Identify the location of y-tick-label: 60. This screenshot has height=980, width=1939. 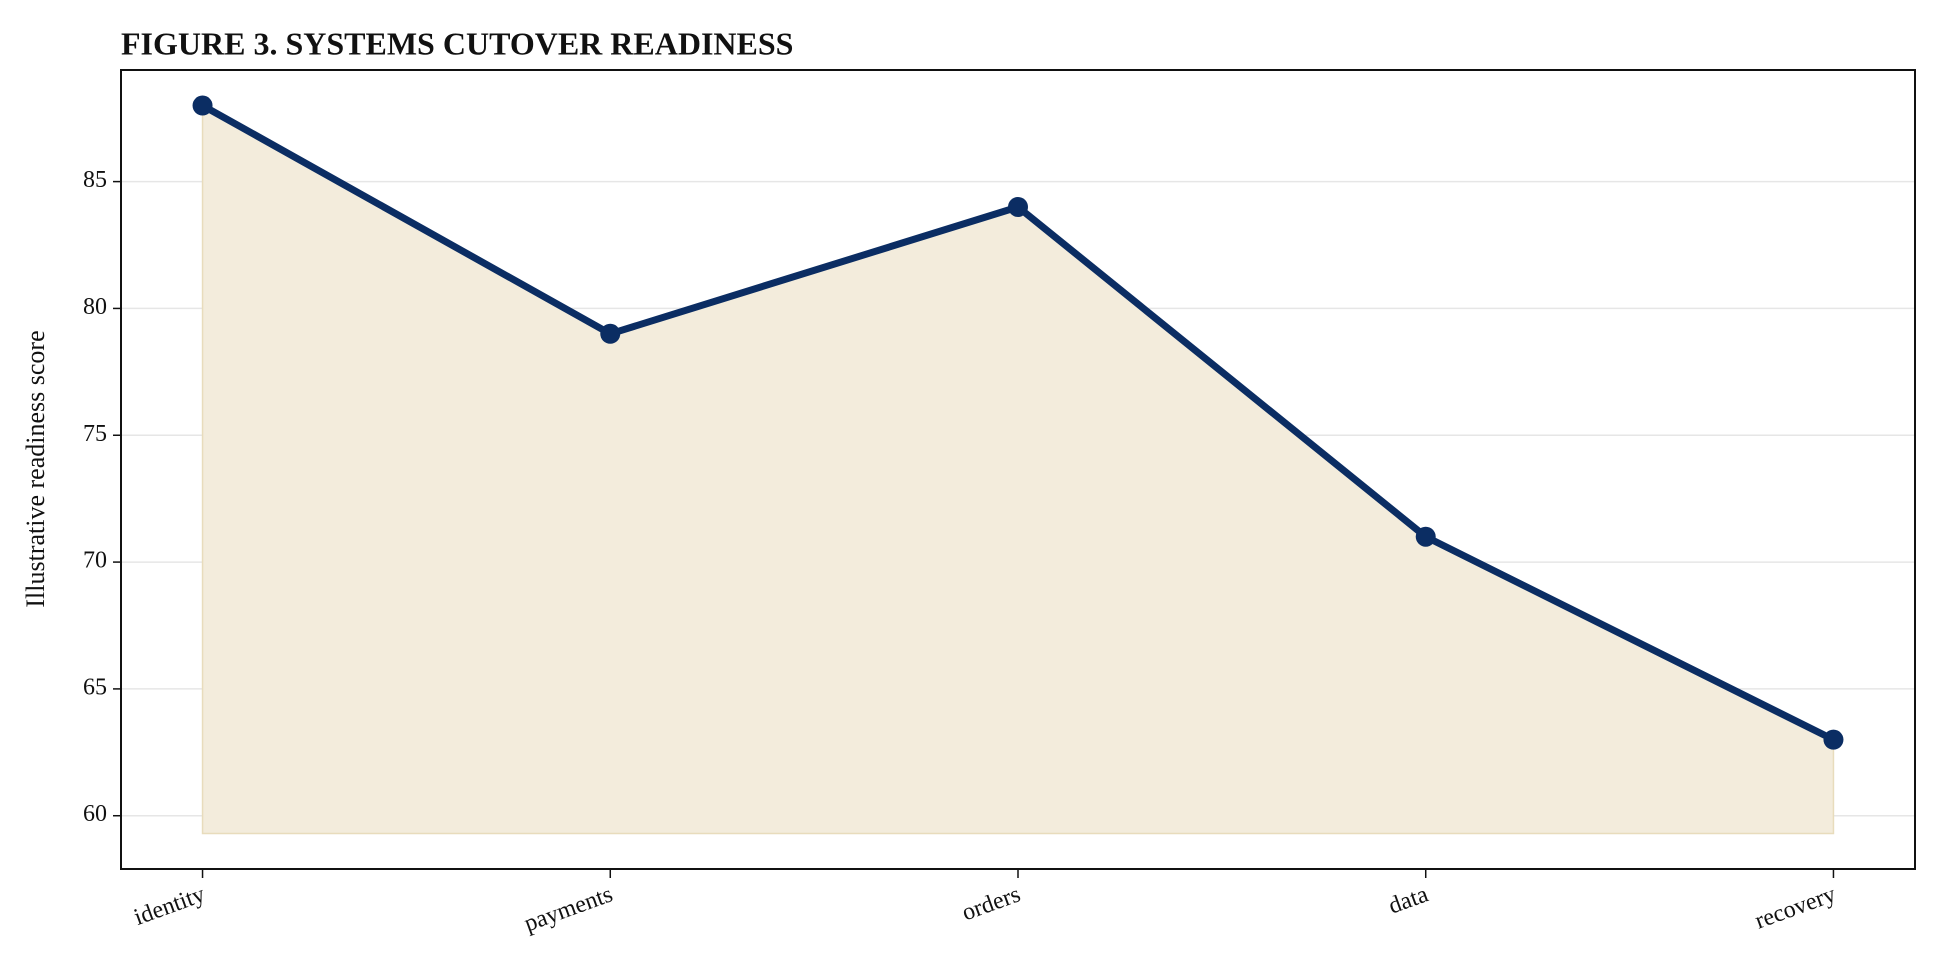
(95, 814).